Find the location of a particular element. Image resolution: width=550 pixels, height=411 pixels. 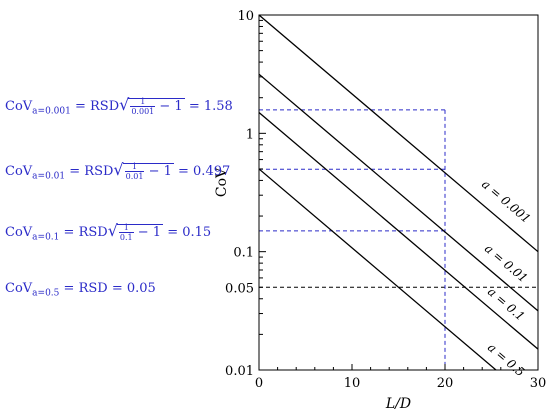

eq-sub: a=0.01 is located at coordinates (49, 176).